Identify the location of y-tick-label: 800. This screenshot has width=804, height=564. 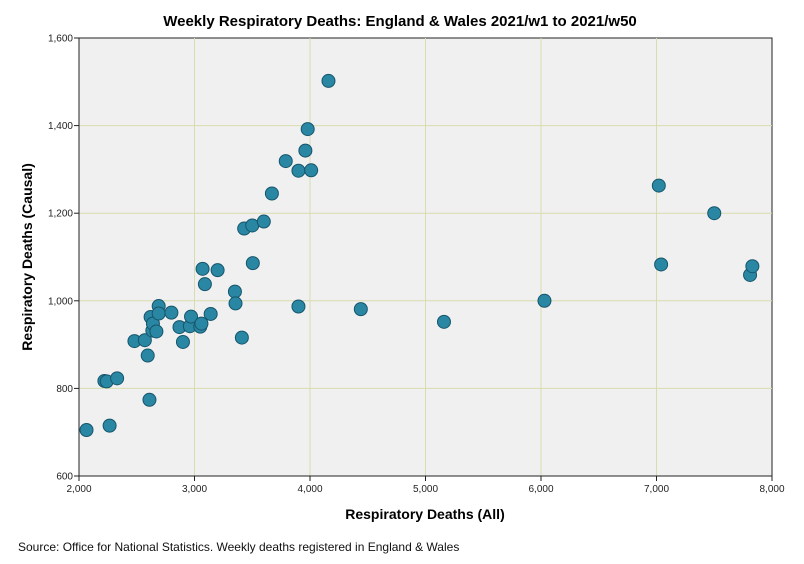
(64, 389).